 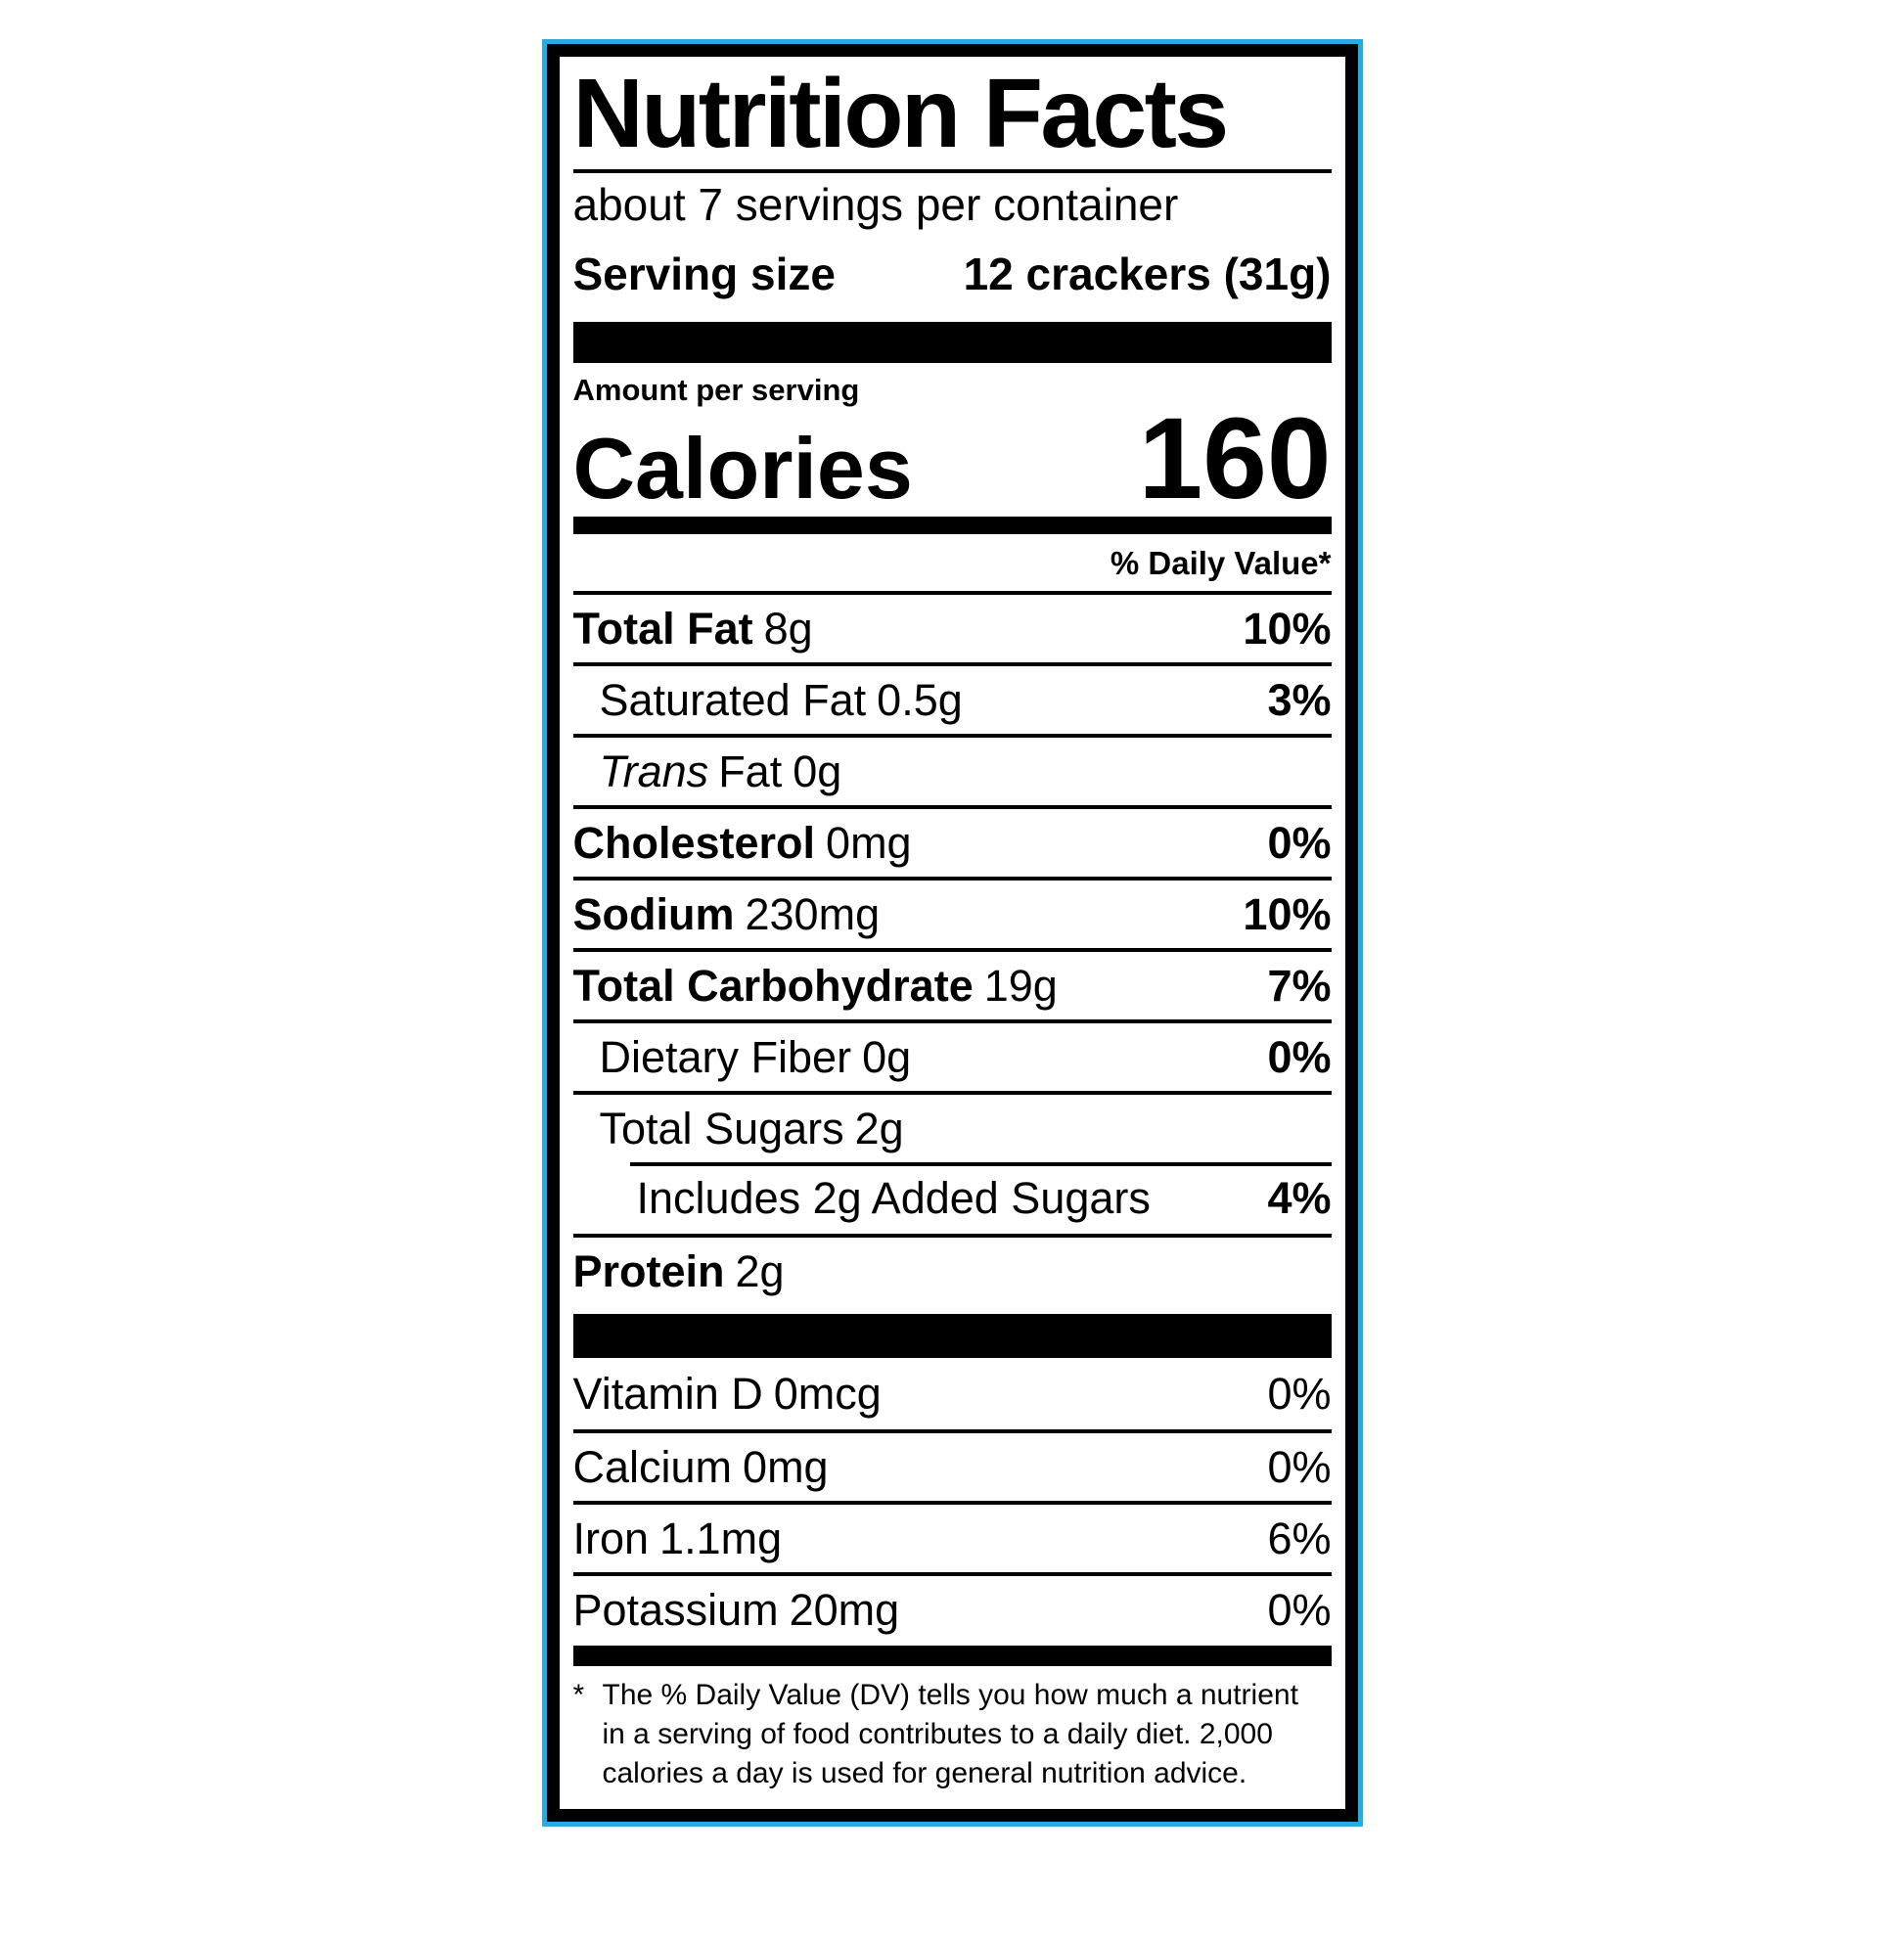 I want to click on amount-per-serving-heading: Amount per serving, so click(x=716, y=391).